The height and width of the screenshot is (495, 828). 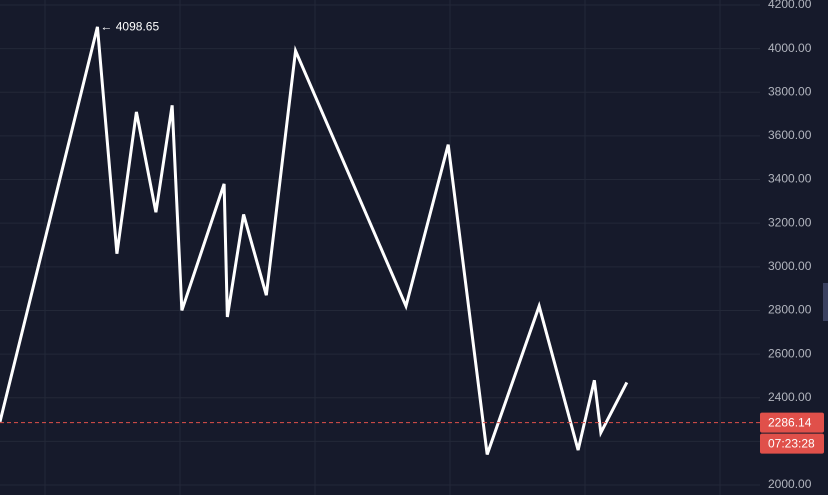 I want to click on y-tick-label: 4200.00, so click(x=790, y=5).